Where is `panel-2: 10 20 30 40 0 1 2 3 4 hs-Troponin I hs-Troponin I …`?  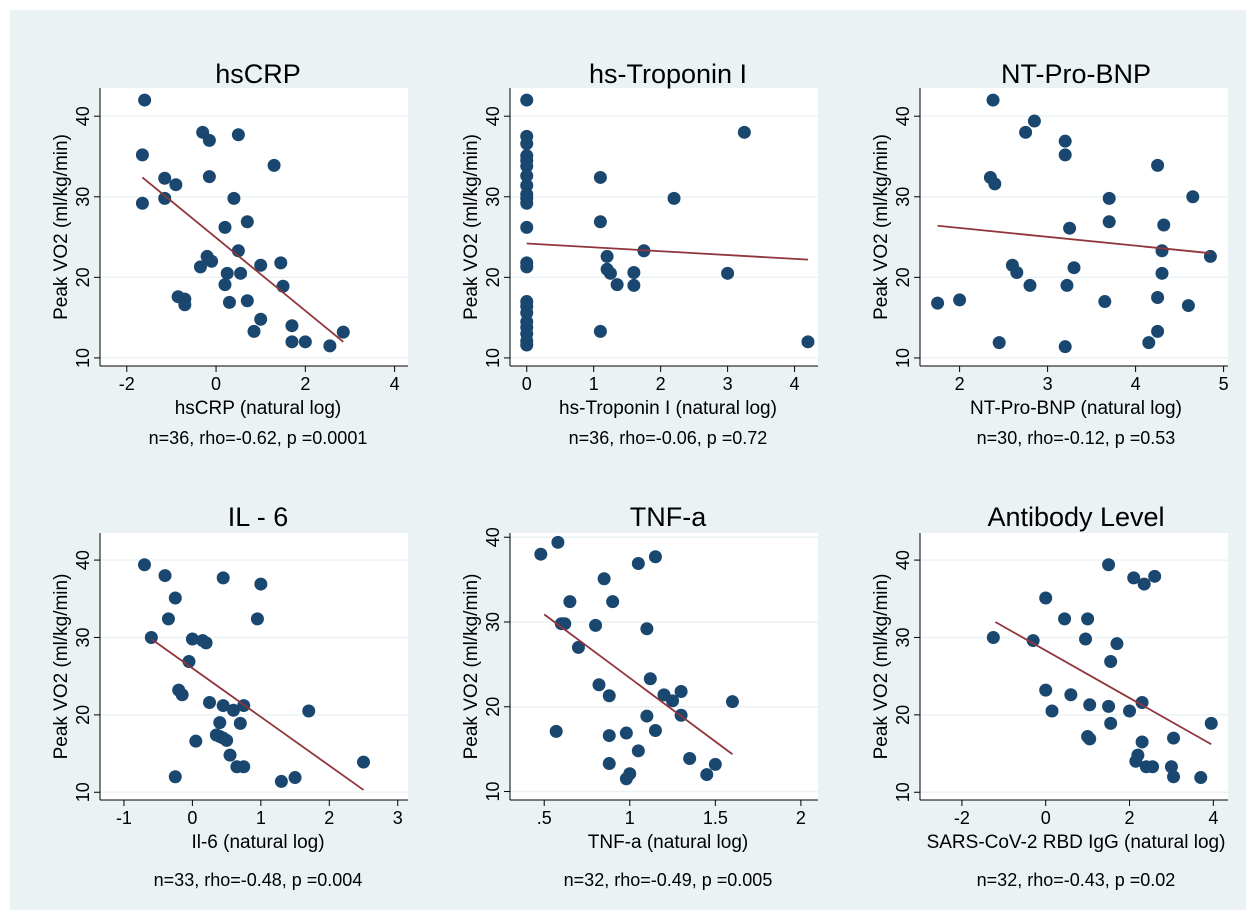
panel-2: 10 20 30 40 0 1 2 3 4 hs-Troponin I hs-Troponin I … is located at coordinates (639, 253).